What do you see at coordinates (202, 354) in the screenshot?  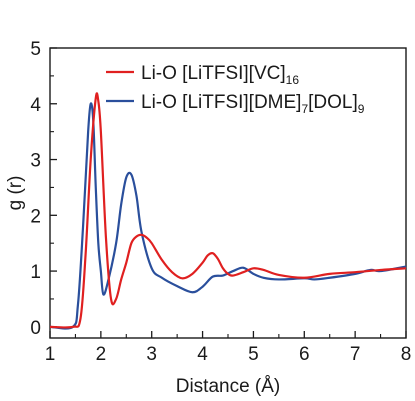 I see `x-tick-label: 4` at bounding box center [202, 354].